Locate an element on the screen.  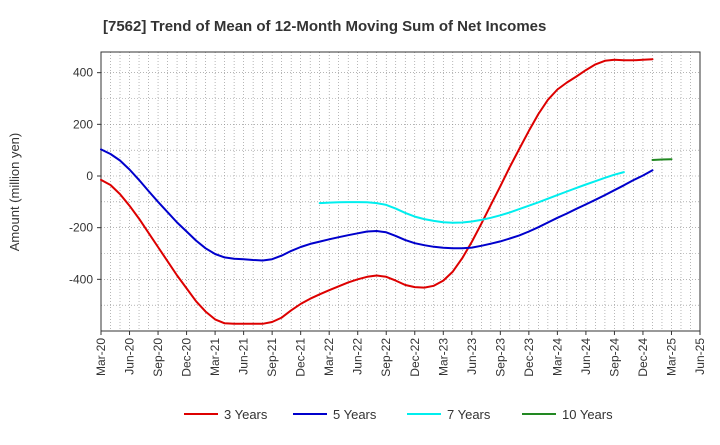
x-tick-label: Mar-21 is located at coordinates (215, 357).